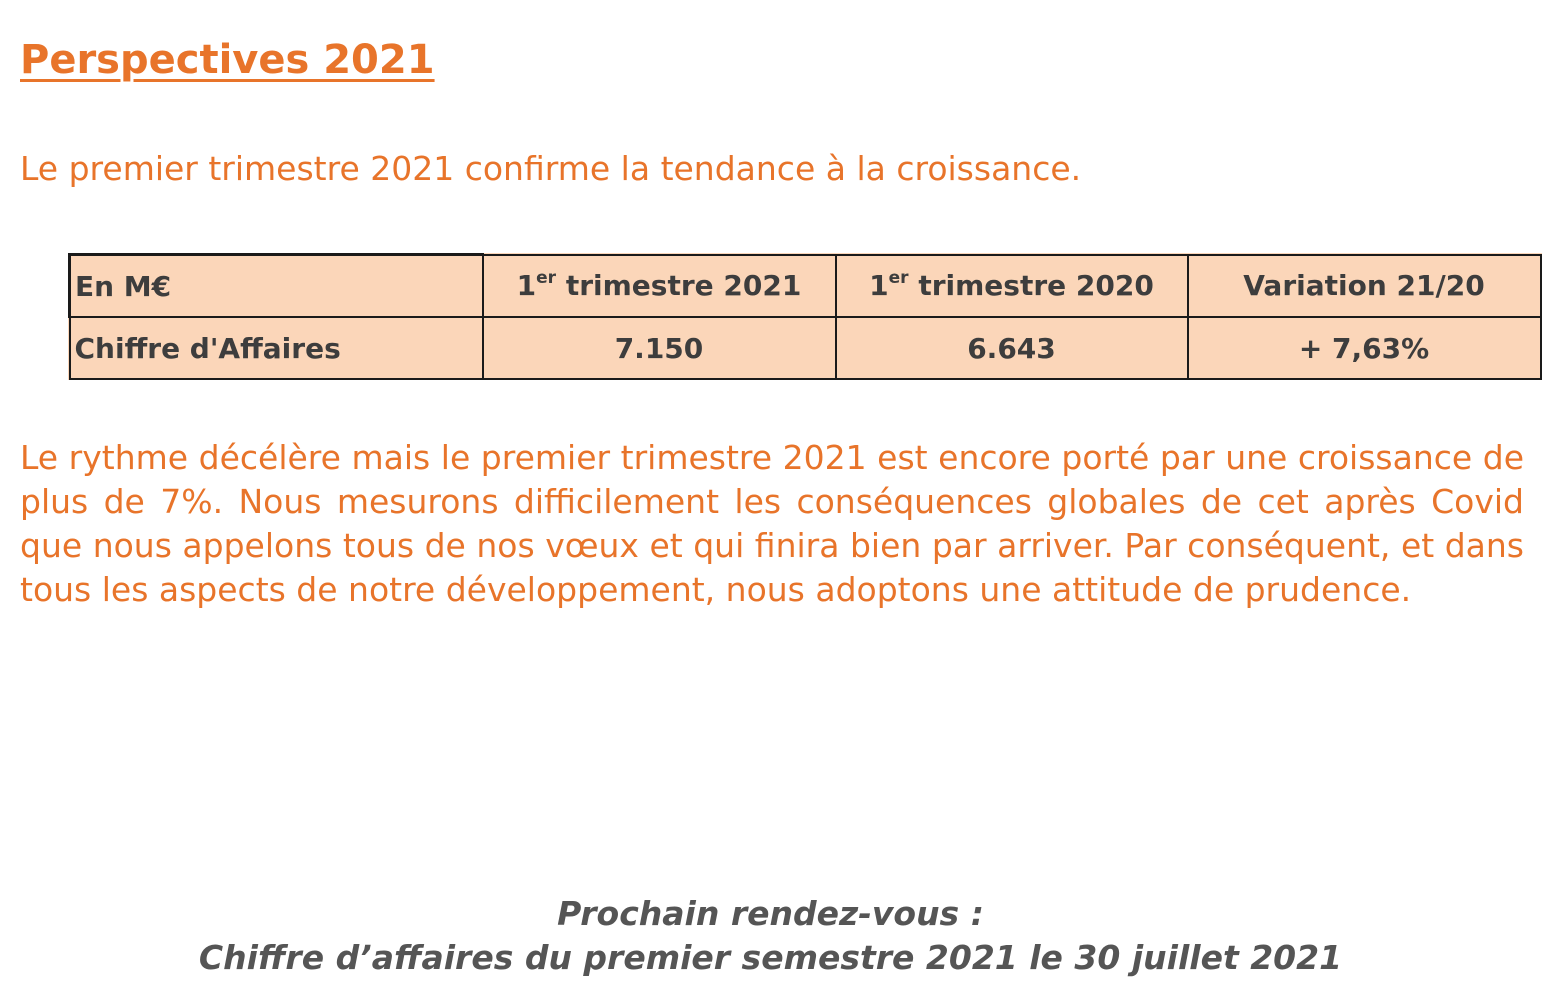 Image resolution: width=1562 pixels, height=1002 pixels. What do you see at coordinates (659, 348) in the screenshot?
I see `row-q1-2021-value: 7.150` at bounding box center [659, 348].